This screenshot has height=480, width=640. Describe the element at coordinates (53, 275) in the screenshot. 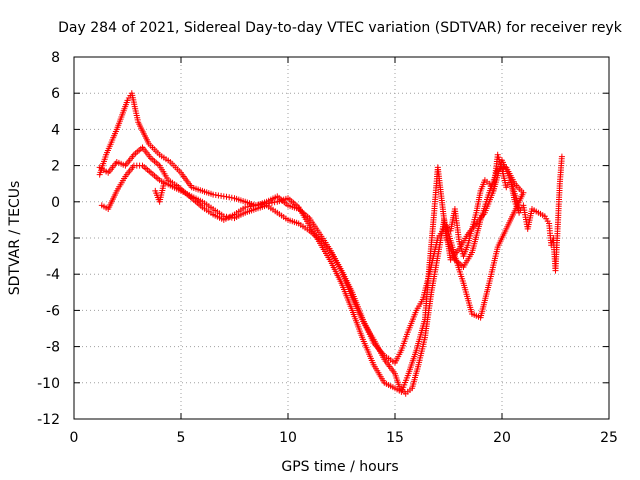

I see `y-tick-label: -4` at that location.